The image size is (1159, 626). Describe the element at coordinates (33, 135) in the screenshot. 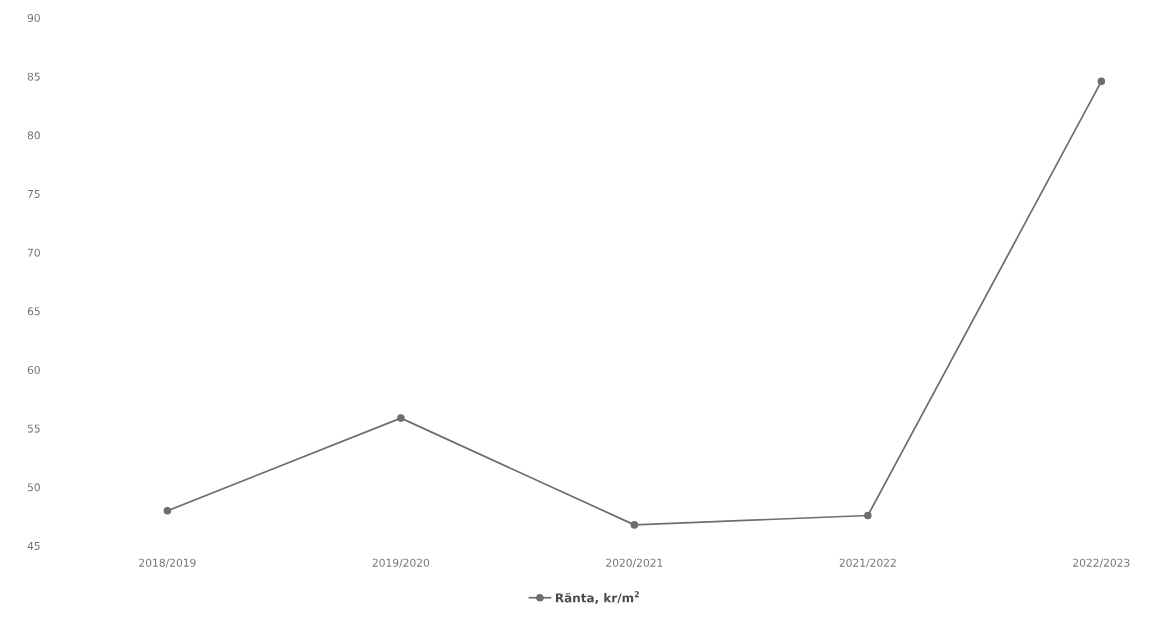

I see `y-tick-label: 80` at that location.